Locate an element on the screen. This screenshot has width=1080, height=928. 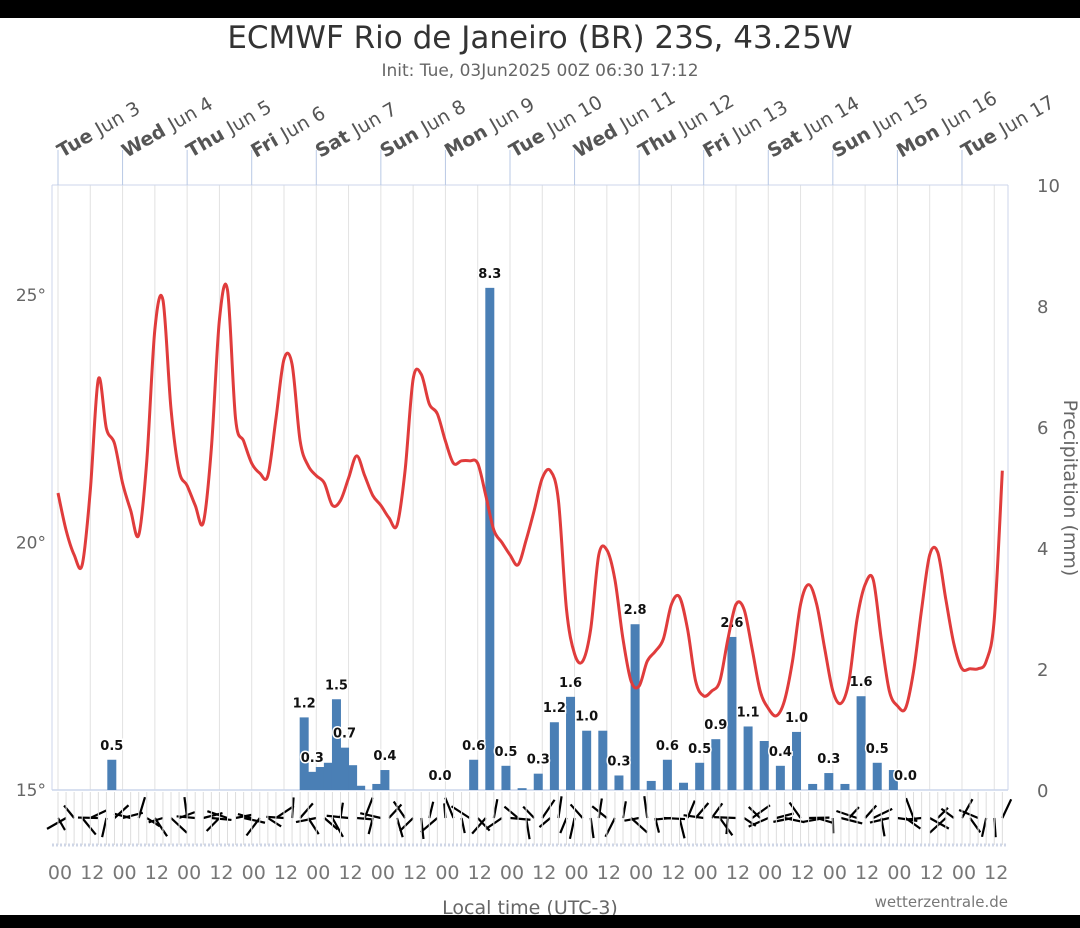
precip-data-label: 8.3 is located at coordinates (489, 274).